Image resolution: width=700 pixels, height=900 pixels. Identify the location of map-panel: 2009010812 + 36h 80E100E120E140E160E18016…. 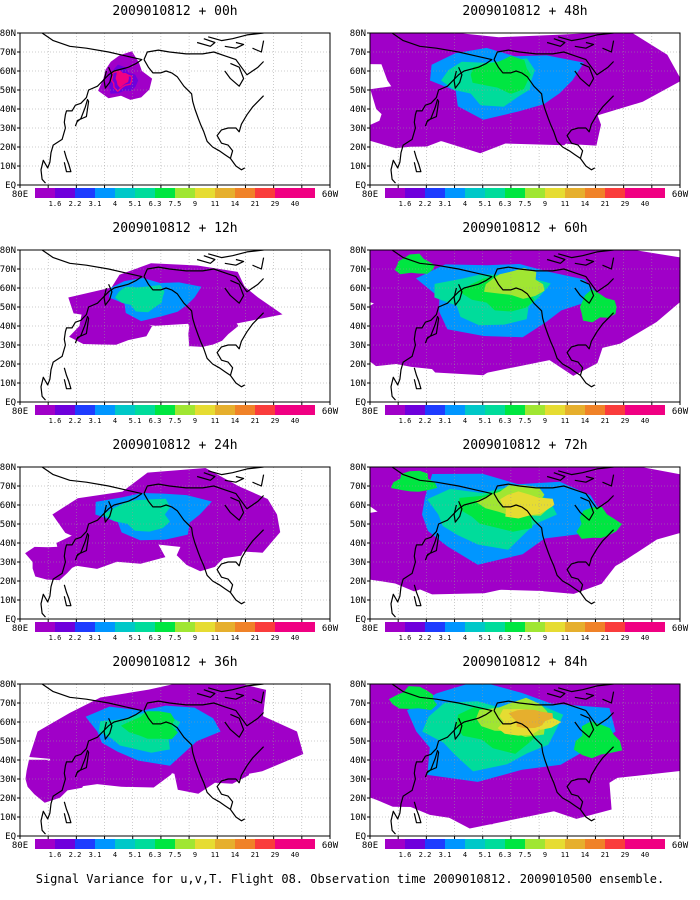
(175, 761).